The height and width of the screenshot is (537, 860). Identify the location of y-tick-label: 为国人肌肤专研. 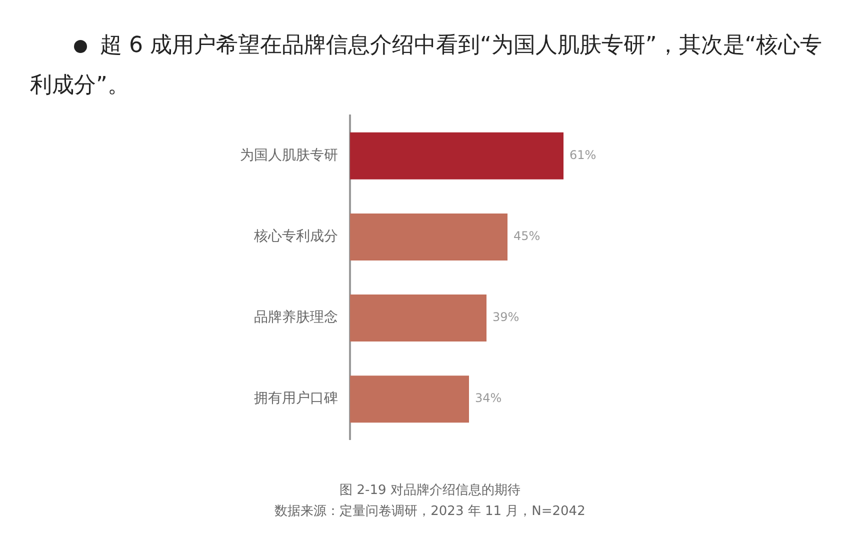
(289, 156).